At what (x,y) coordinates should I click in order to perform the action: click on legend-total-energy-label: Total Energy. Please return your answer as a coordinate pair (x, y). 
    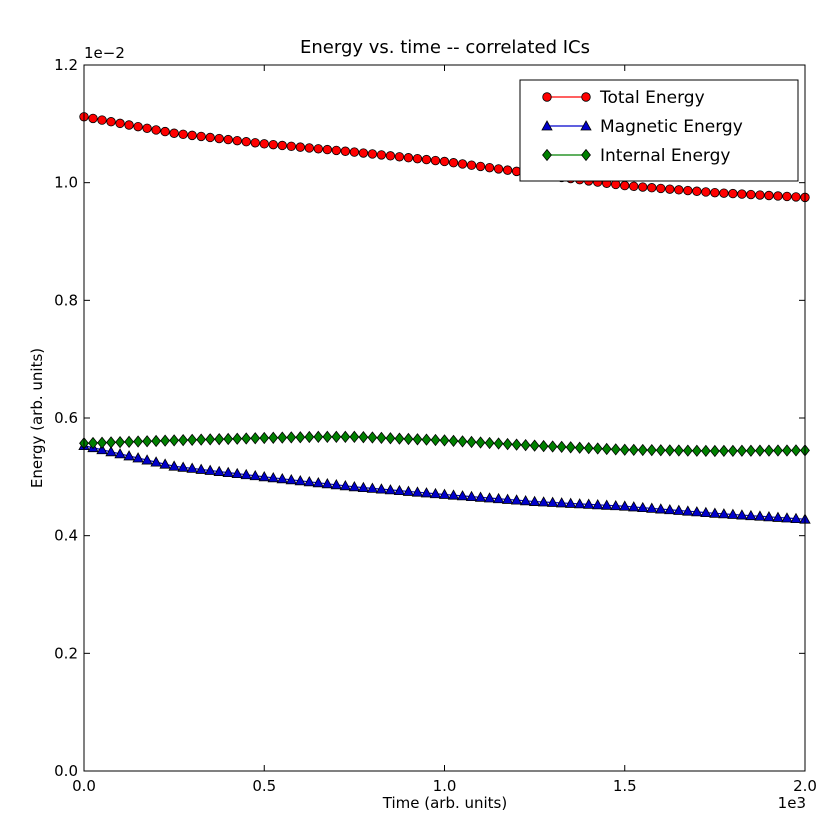
    Looking at the image, I should click on (652, 98).